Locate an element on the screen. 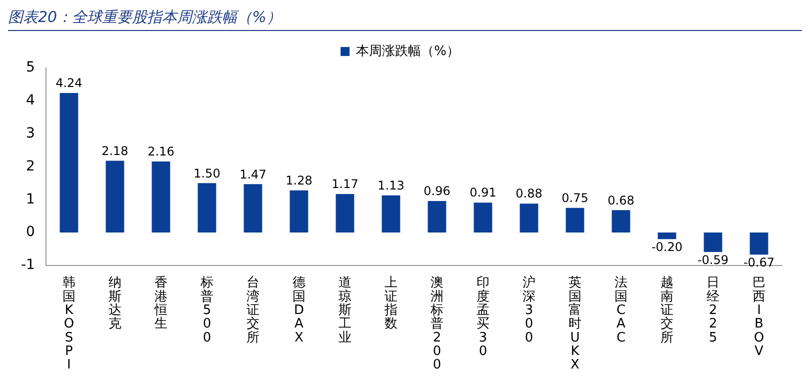  x-tick-label: 沪深300 is located at coordinates (529, 310).